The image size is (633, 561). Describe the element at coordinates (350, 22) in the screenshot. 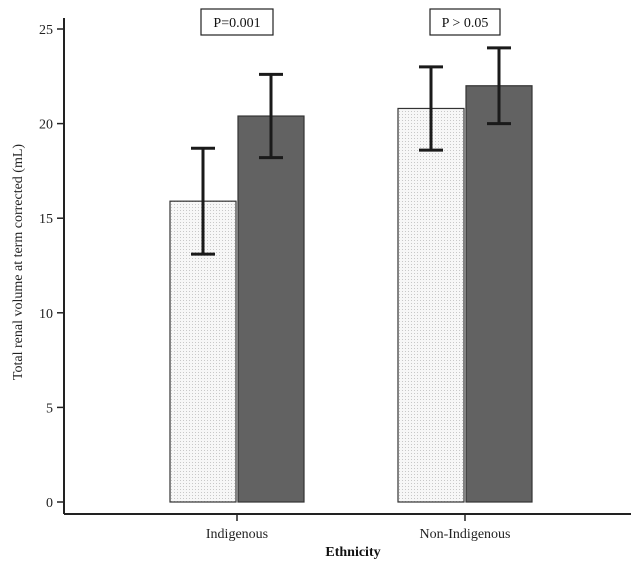

I see `annotations: P=0.001 P > 0.05` at that location.